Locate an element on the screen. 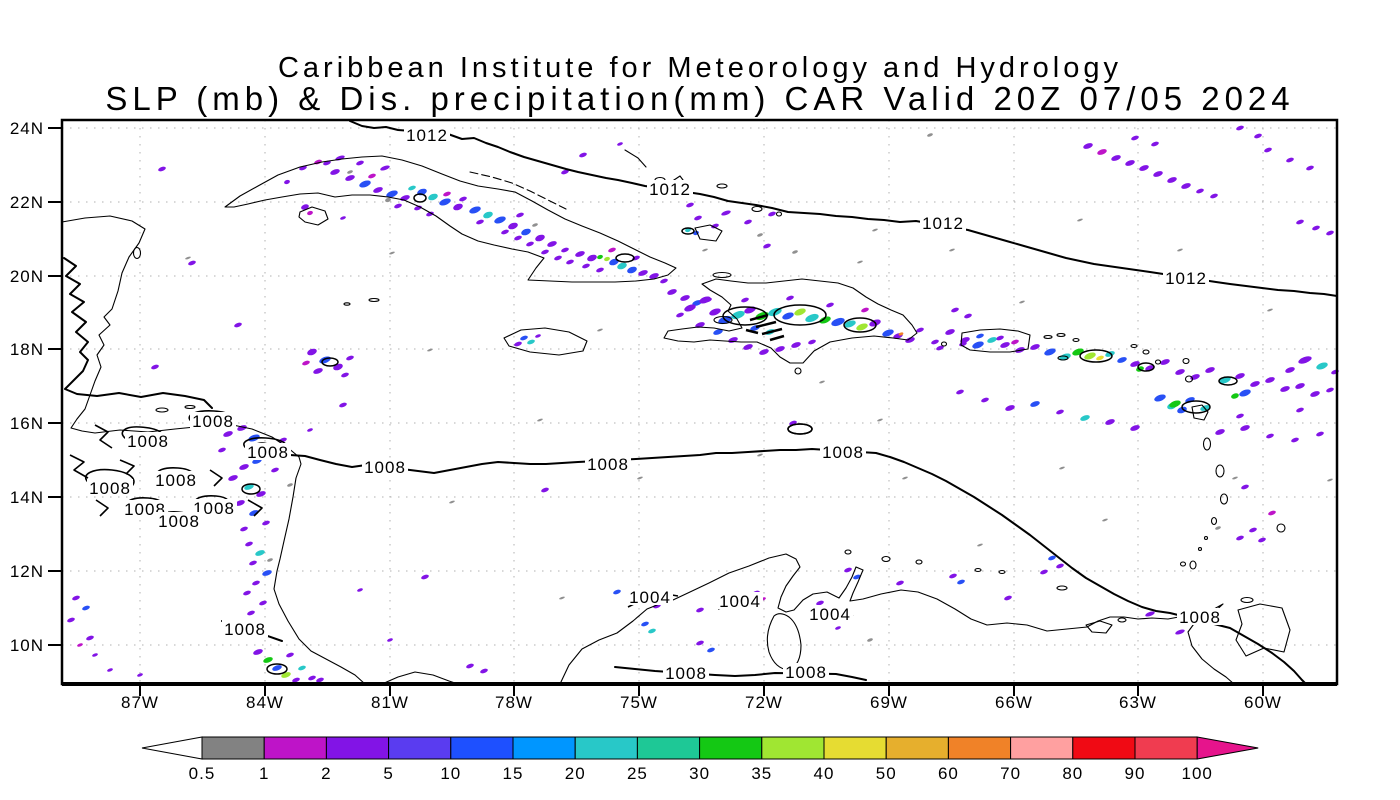 This screenshot has width=1400, height=800. island-isla-juventud is located at coordinates (313, 216).